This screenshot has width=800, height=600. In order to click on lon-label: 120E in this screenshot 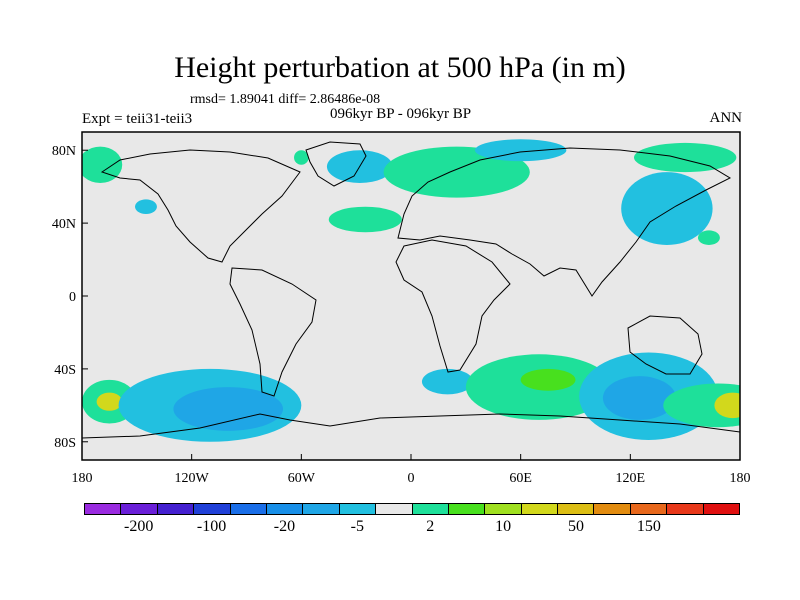, I will do `click(631, 478)`.